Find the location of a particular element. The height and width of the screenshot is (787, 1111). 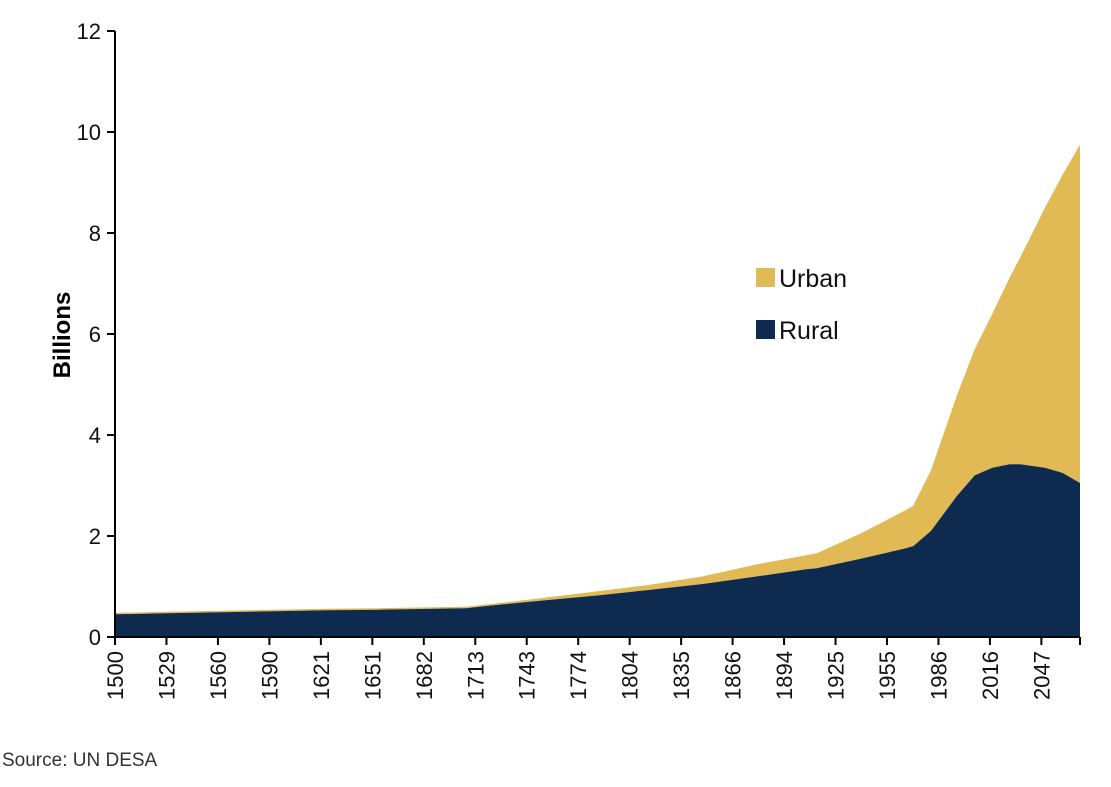

x-tick-label: 1866 is located at coordinates (733, 675).